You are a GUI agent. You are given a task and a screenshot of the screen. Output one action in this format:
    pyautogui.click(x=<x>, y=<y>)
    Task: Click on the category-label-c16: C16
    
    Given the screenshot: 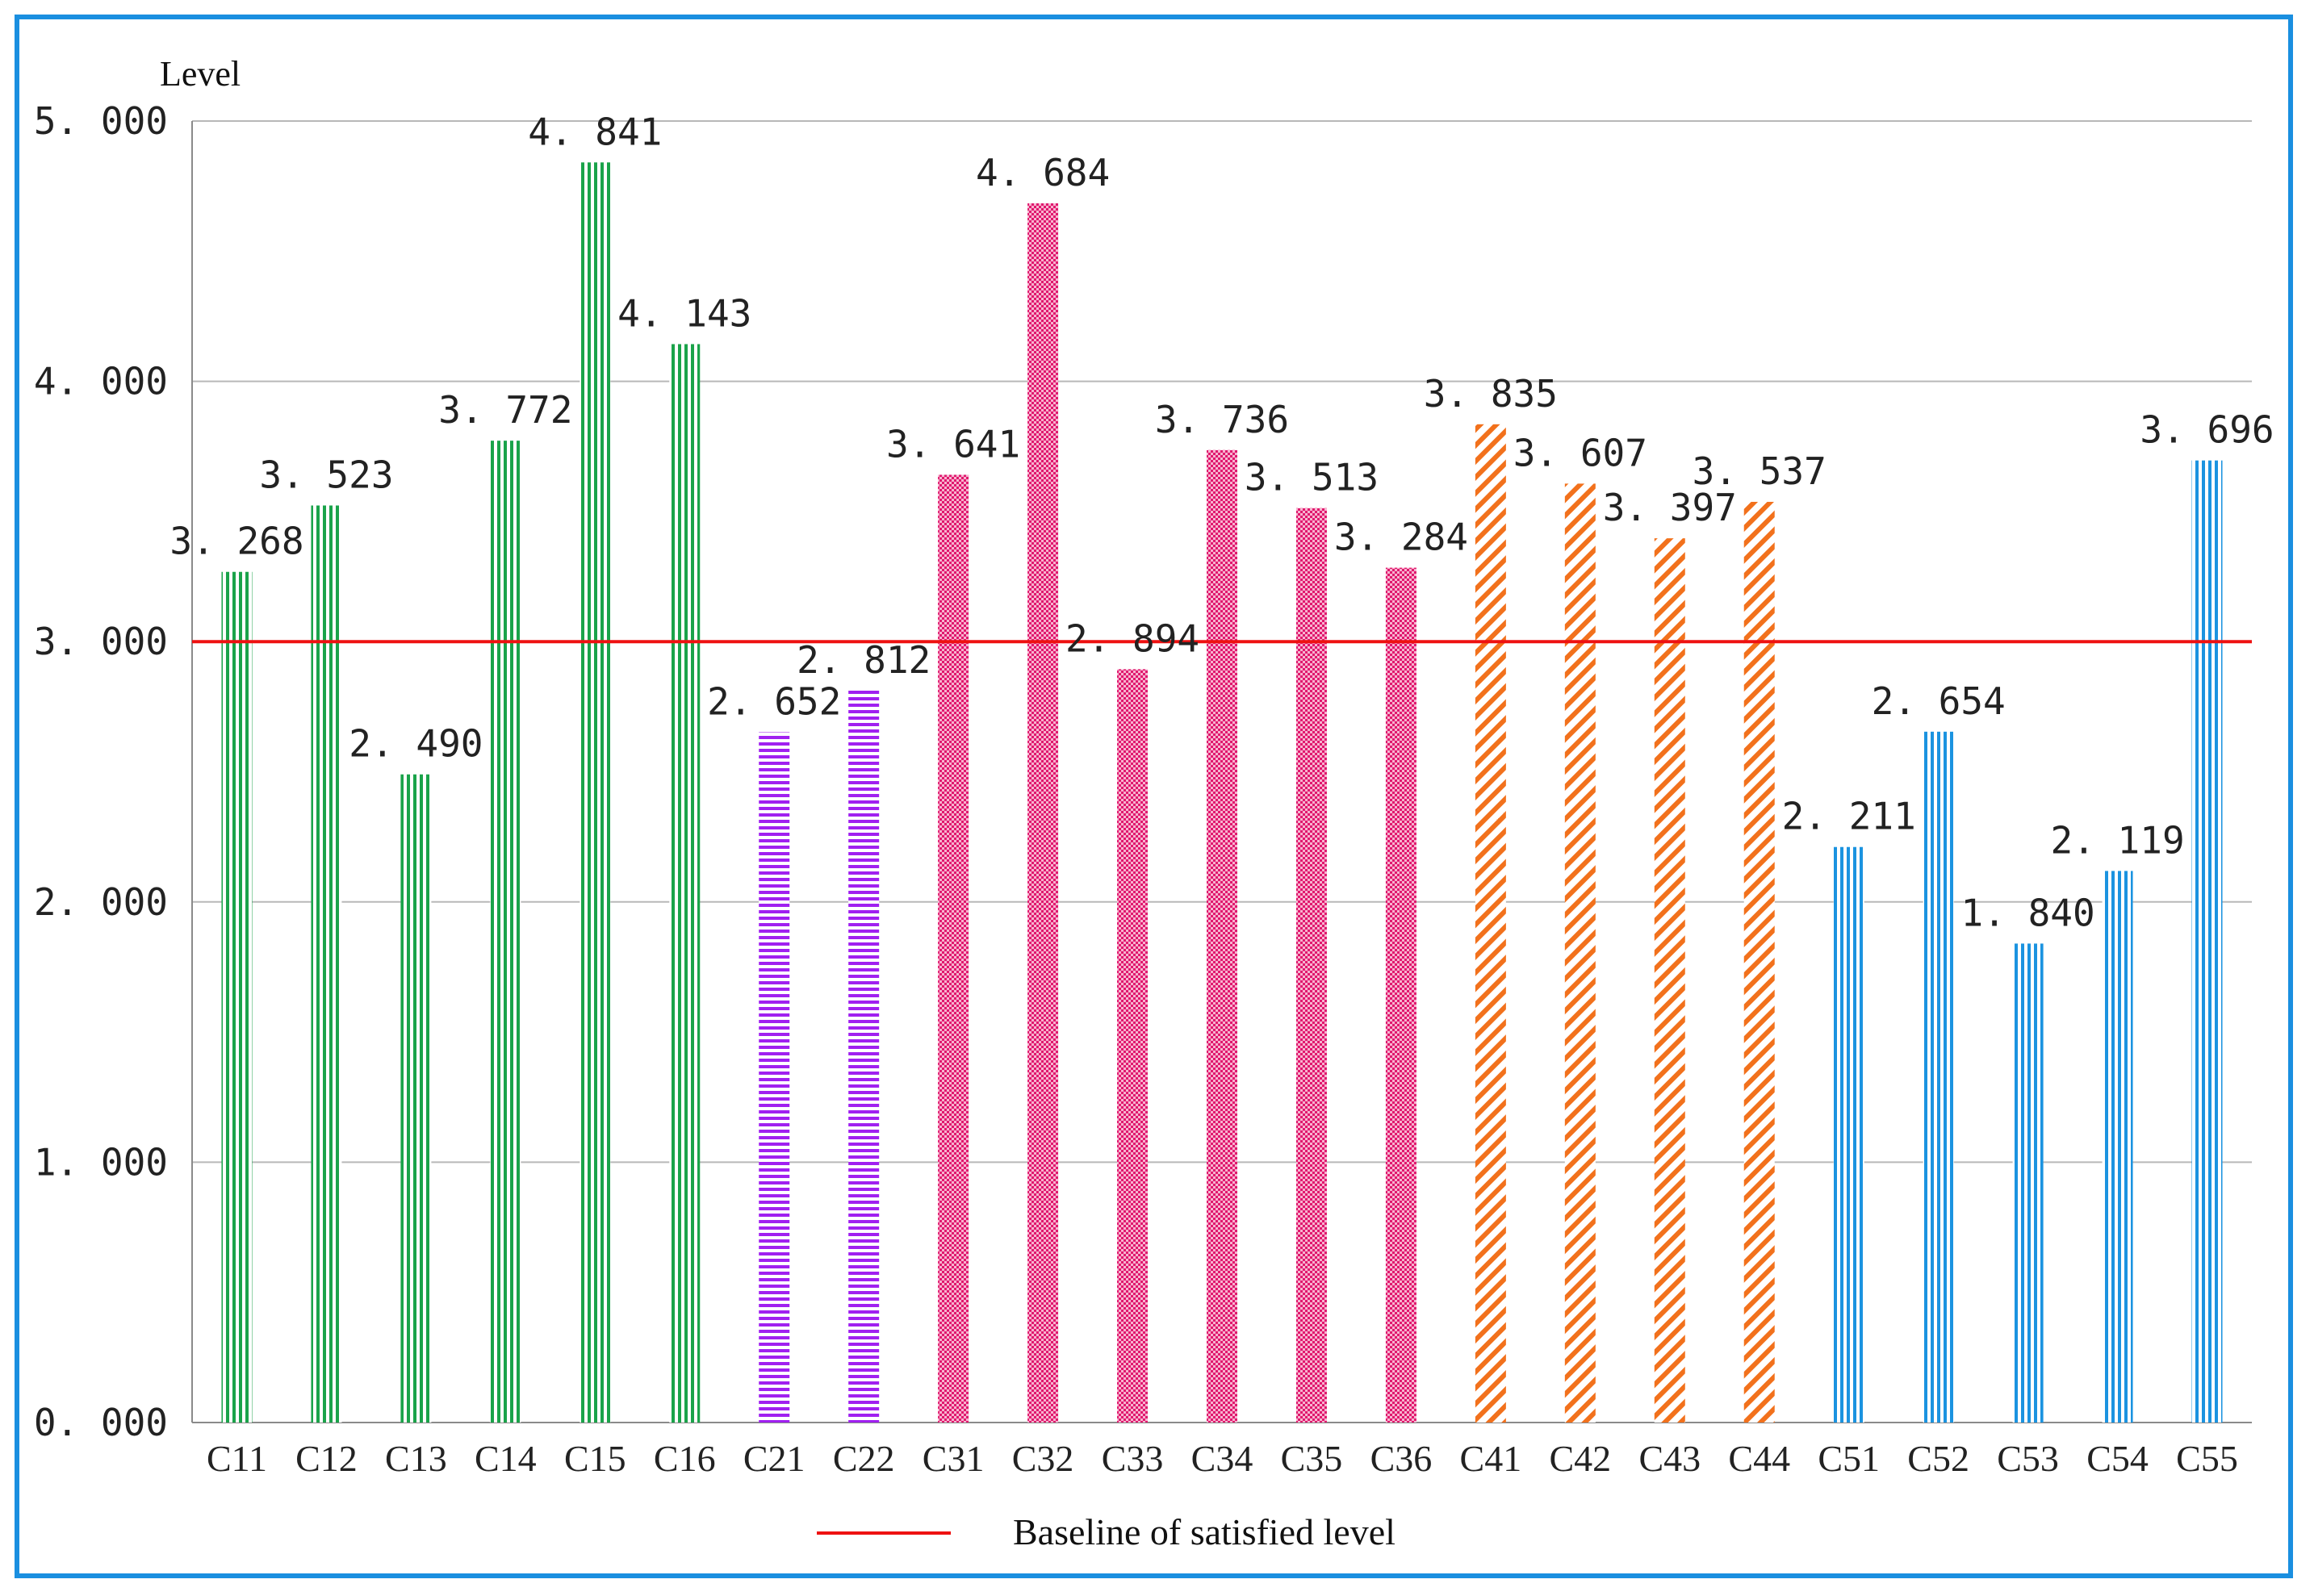 What is the action you would take?
    pyautogui.click(x=685, y=1459)
    